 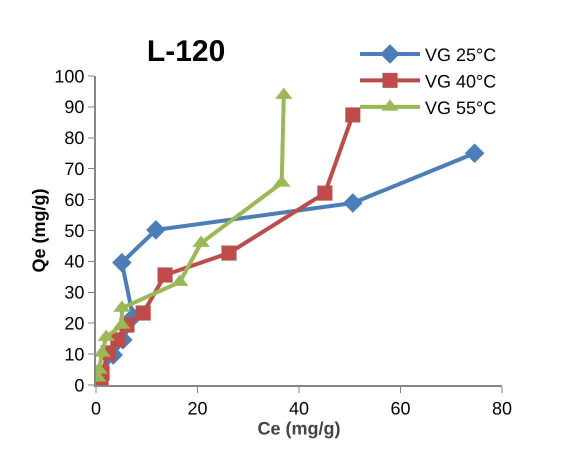 What do you see at coordinates (69, 76) in the screenshot?
I see `y-tick-label: 100` at bounding box center [69, 76].